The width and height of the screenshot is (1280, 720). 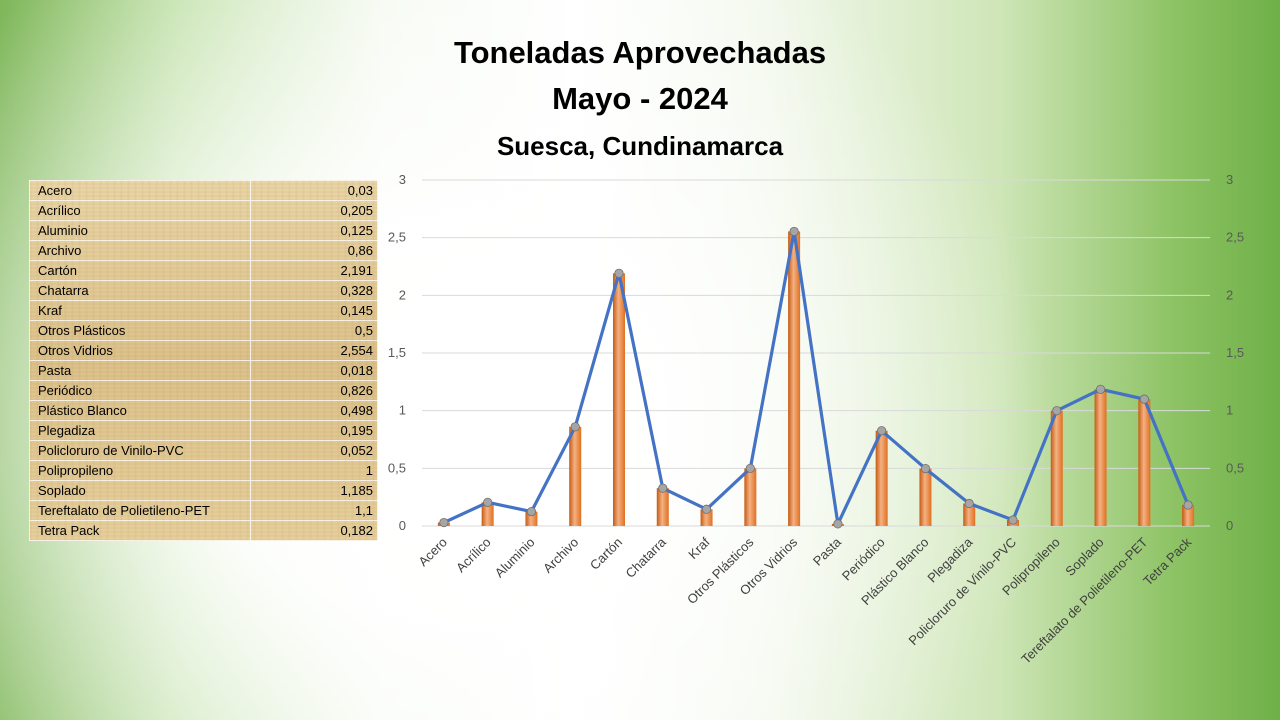 What do you see at coordinates (140, 330) in the screenshot?
I see `table-cell-material: Otros Plásticos` at bounding box center [140, 330].